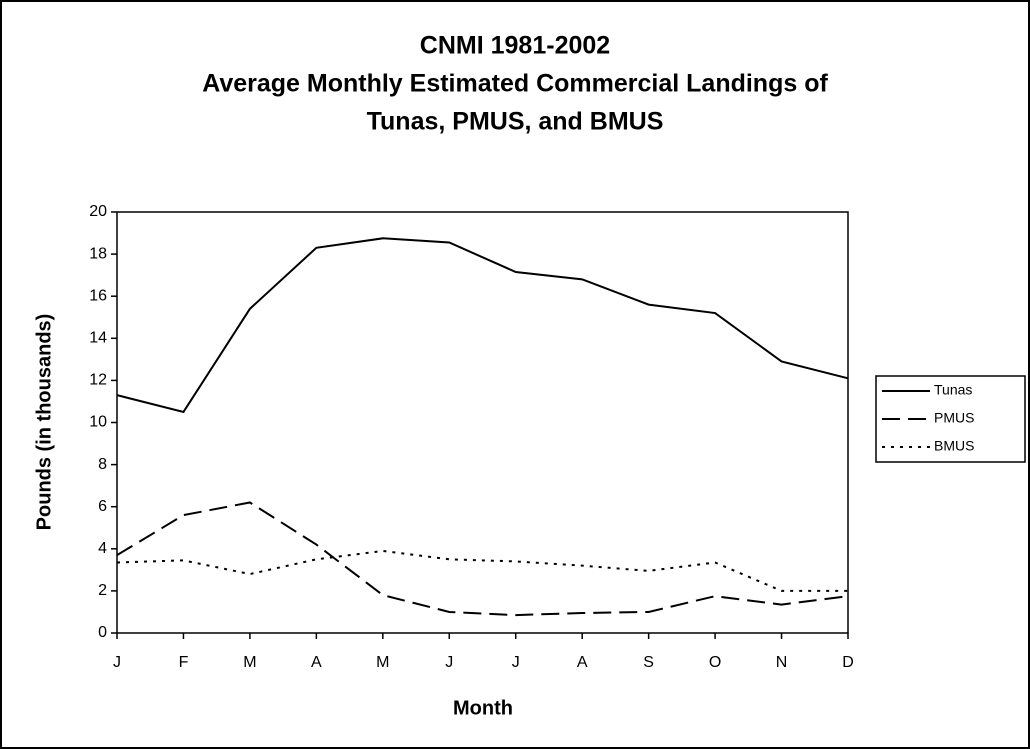 Image resolution: width=1030 pixels, height=749 pixels. I want to click on y-tick-label: 4, so click(102, 548).